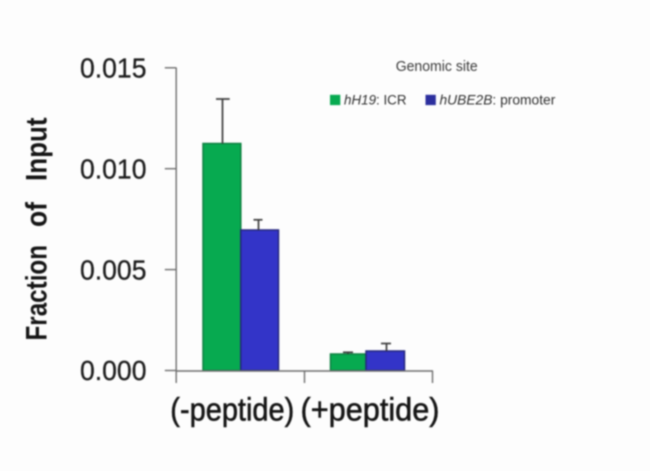  What do you see at coordinates (437, 67) in the screenshot?
I see `svg-text: Genomic site` at bounding box center [437, 67].